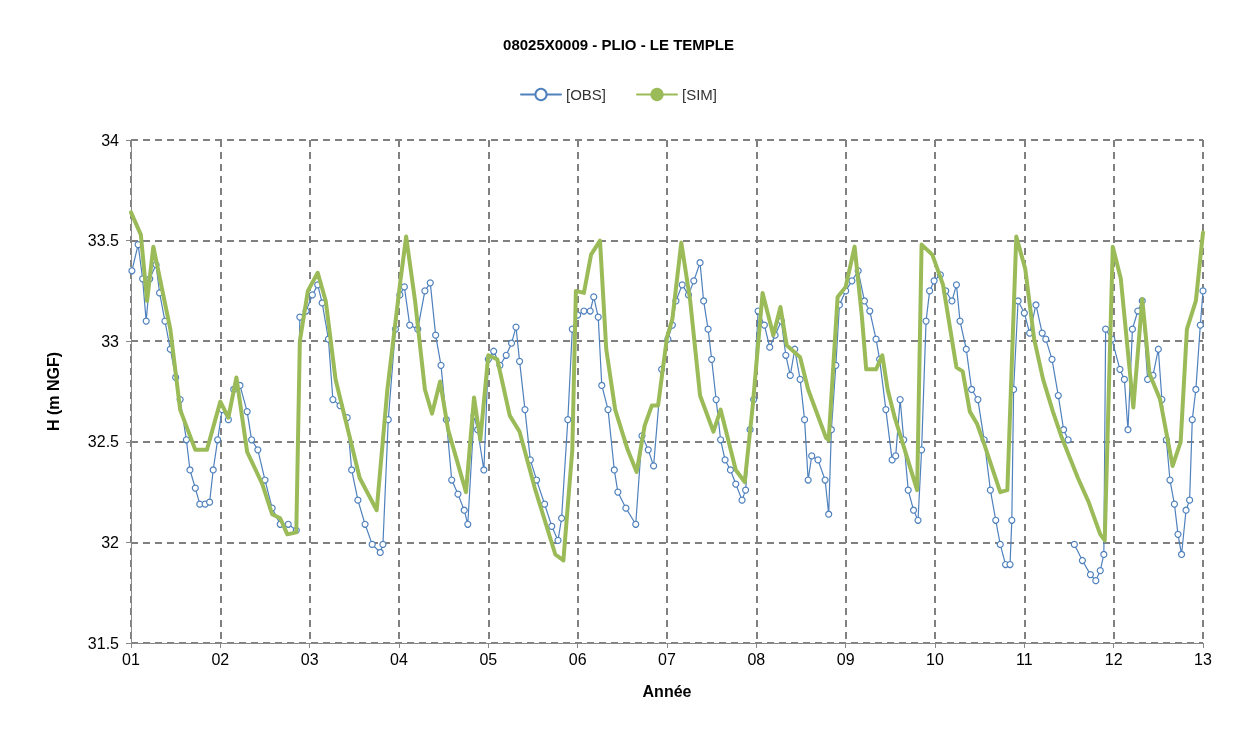  What do you see at coordinates (488, 659) in the screenshot?
I see `x-tick-label: 05` at bounding box center [488, 659].